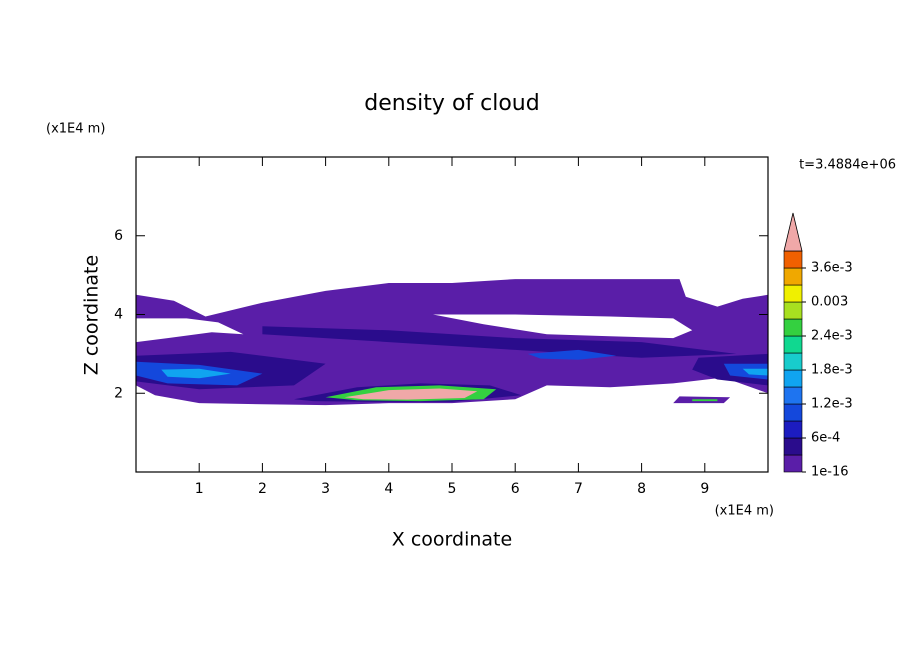 The width and height of the screenshot is (904, 654). Describe the element at coordinates (825, 438) in the screenshot. I see `colorbar-tick-label: 6e-4` at that location.